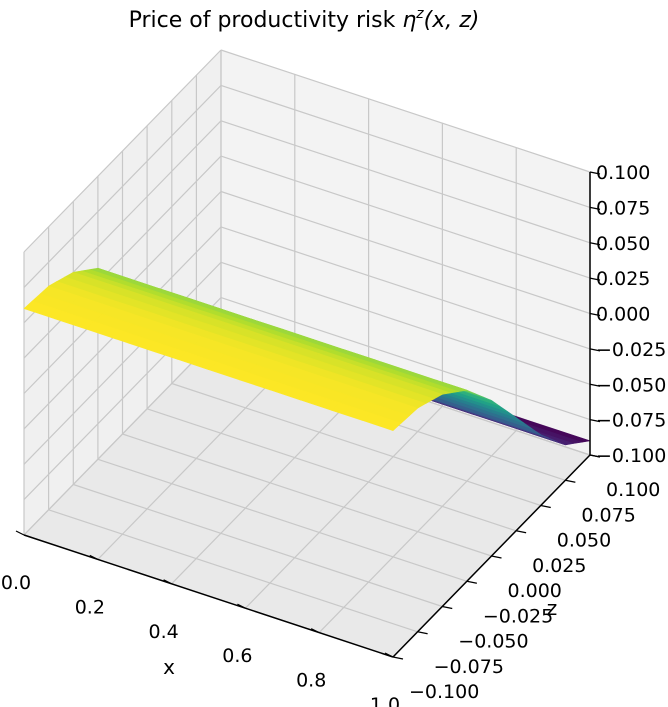 The image size is (668, 707). I want to click on title-args: (x, z), so click(452, 20).